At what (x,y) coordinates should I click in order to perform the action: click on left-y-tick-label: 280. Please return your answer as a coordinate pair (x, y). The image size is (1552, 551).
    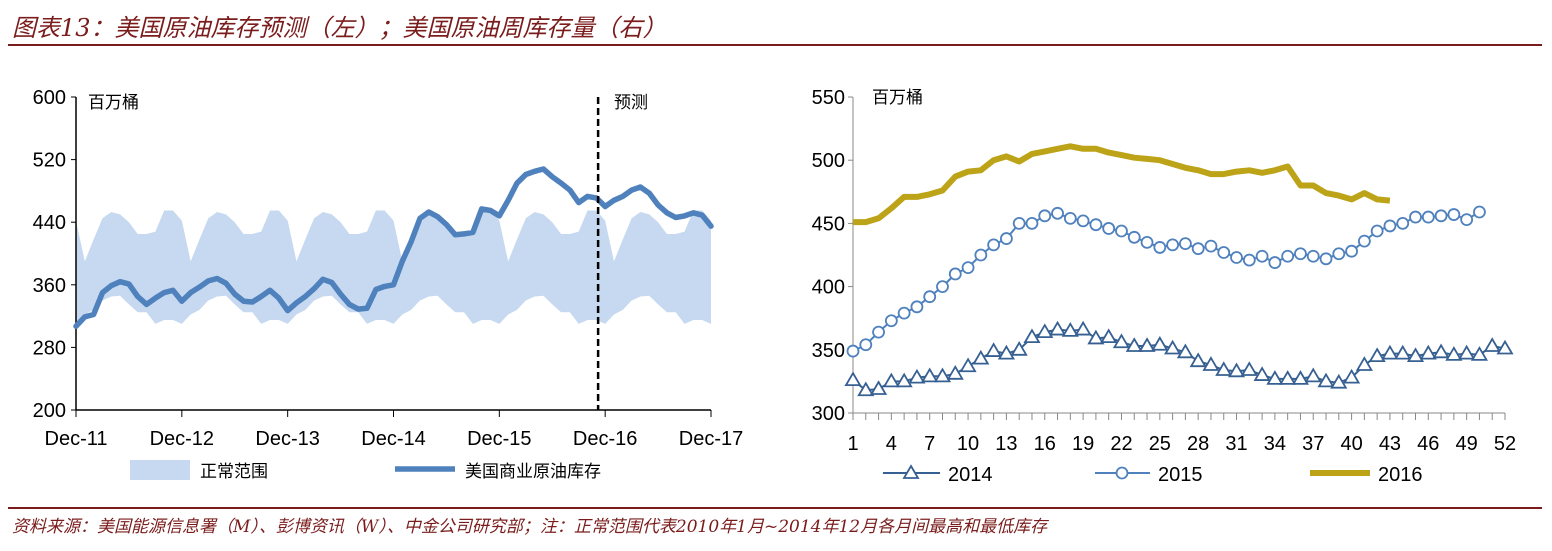
    Looking at the image, I should click on (49, 348).